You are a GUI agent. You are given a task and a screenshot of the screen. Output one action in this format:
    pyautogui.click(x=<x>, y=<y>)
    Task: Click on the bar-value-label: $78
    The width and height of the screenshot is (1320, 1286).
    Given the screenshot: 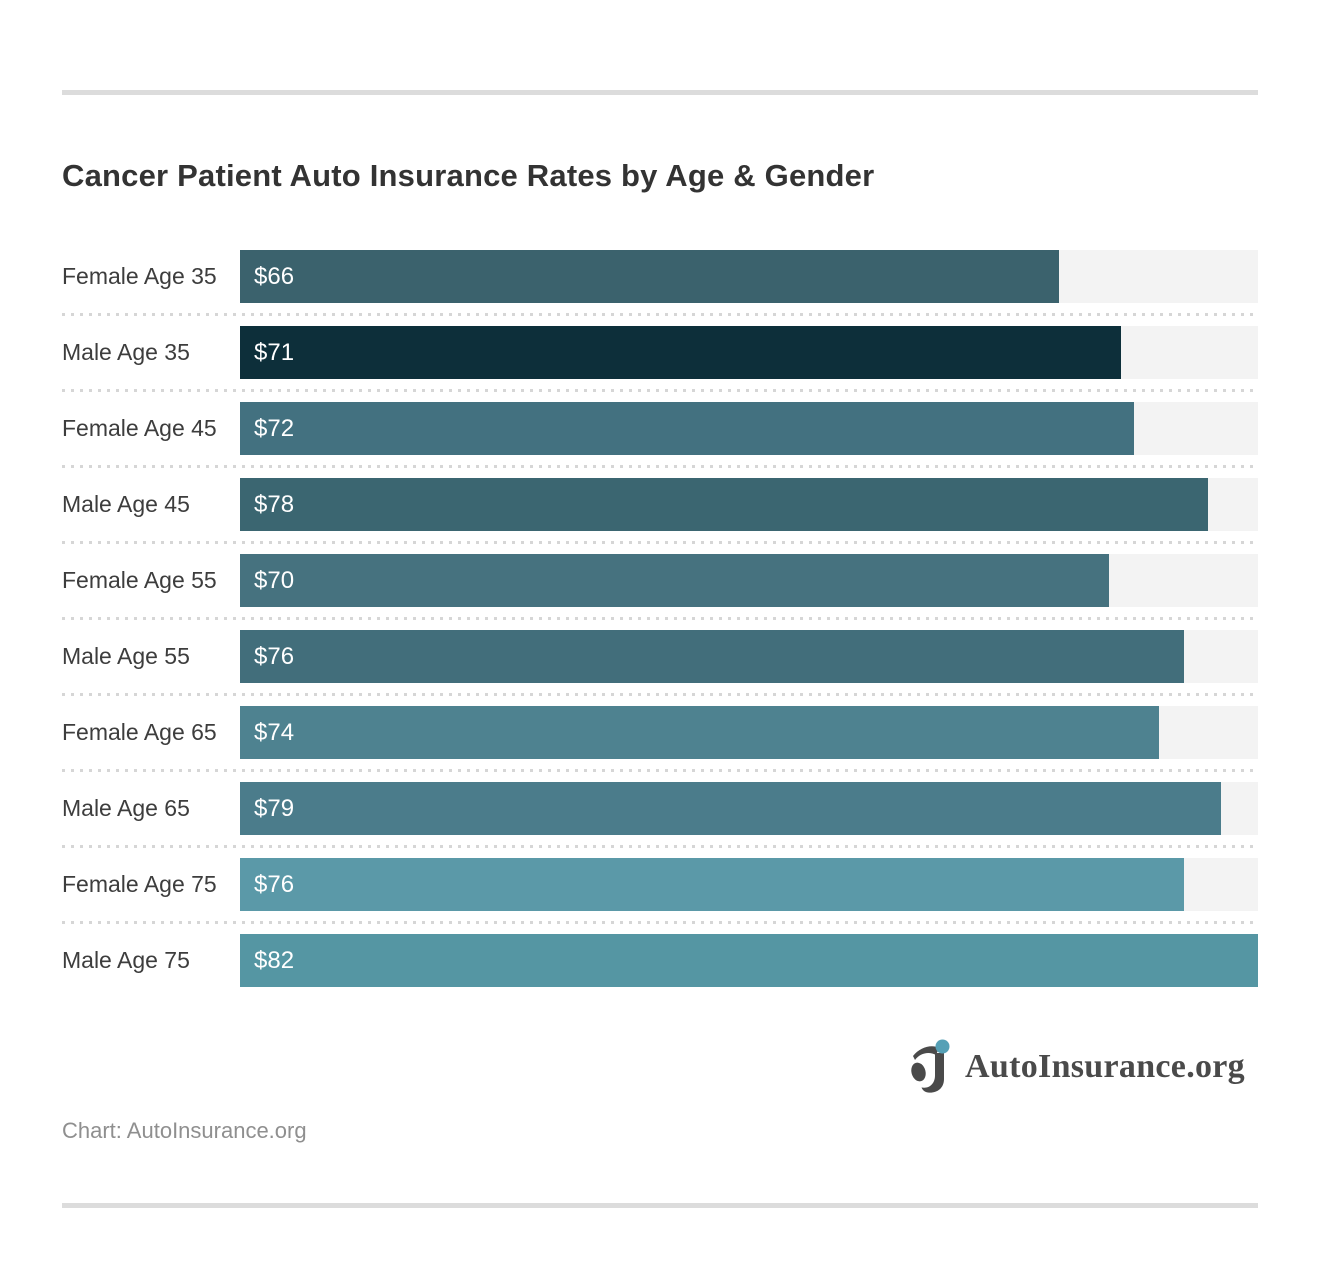 What is the action you would take?
    pyautogui.click(x=274, y=504)
    